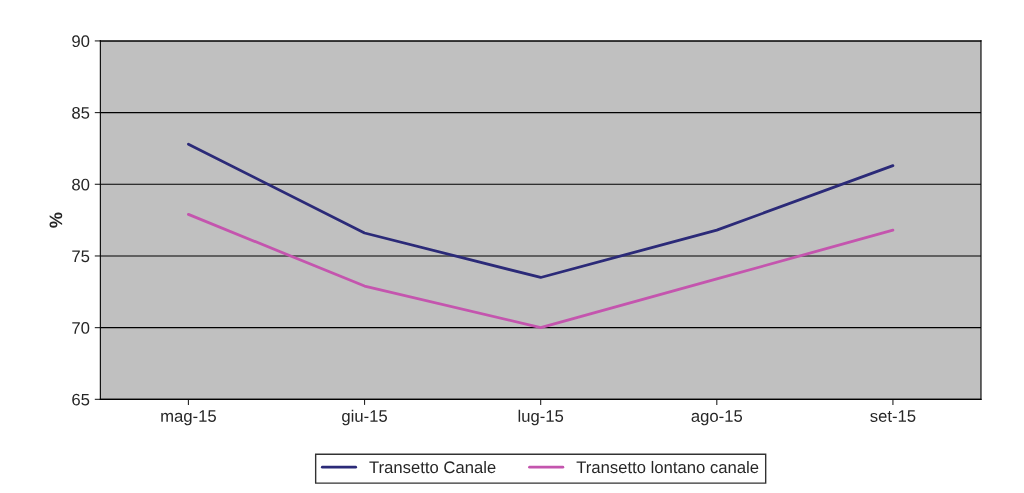  What do you see at coordinates (81, 113) in the screenshot?
I see `y-tick-label: 85` at bounding box center [81, 113].